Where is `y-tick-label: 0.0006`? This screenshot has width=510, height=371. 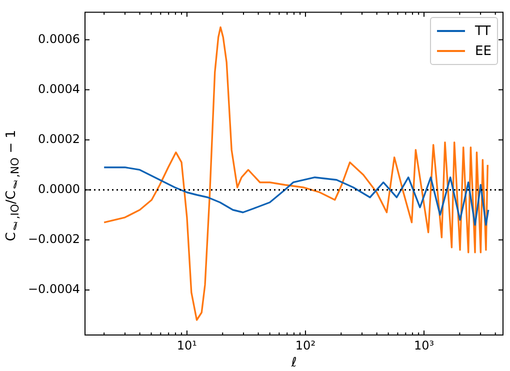
y-tick-label: 0.0006 is located at coordinates (59, 39).